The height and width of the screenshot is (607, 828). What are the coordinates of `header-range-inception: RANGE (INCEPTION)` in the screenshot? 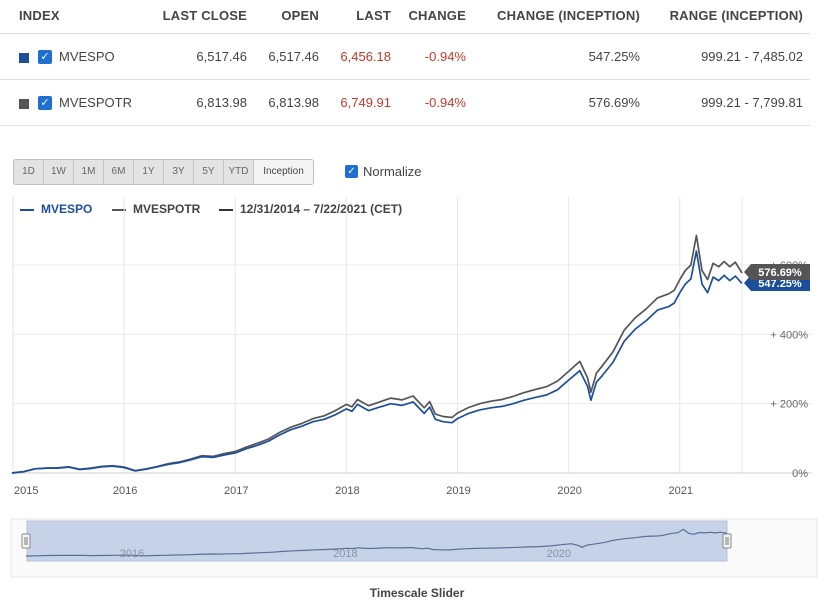 It's located at (736, 15).